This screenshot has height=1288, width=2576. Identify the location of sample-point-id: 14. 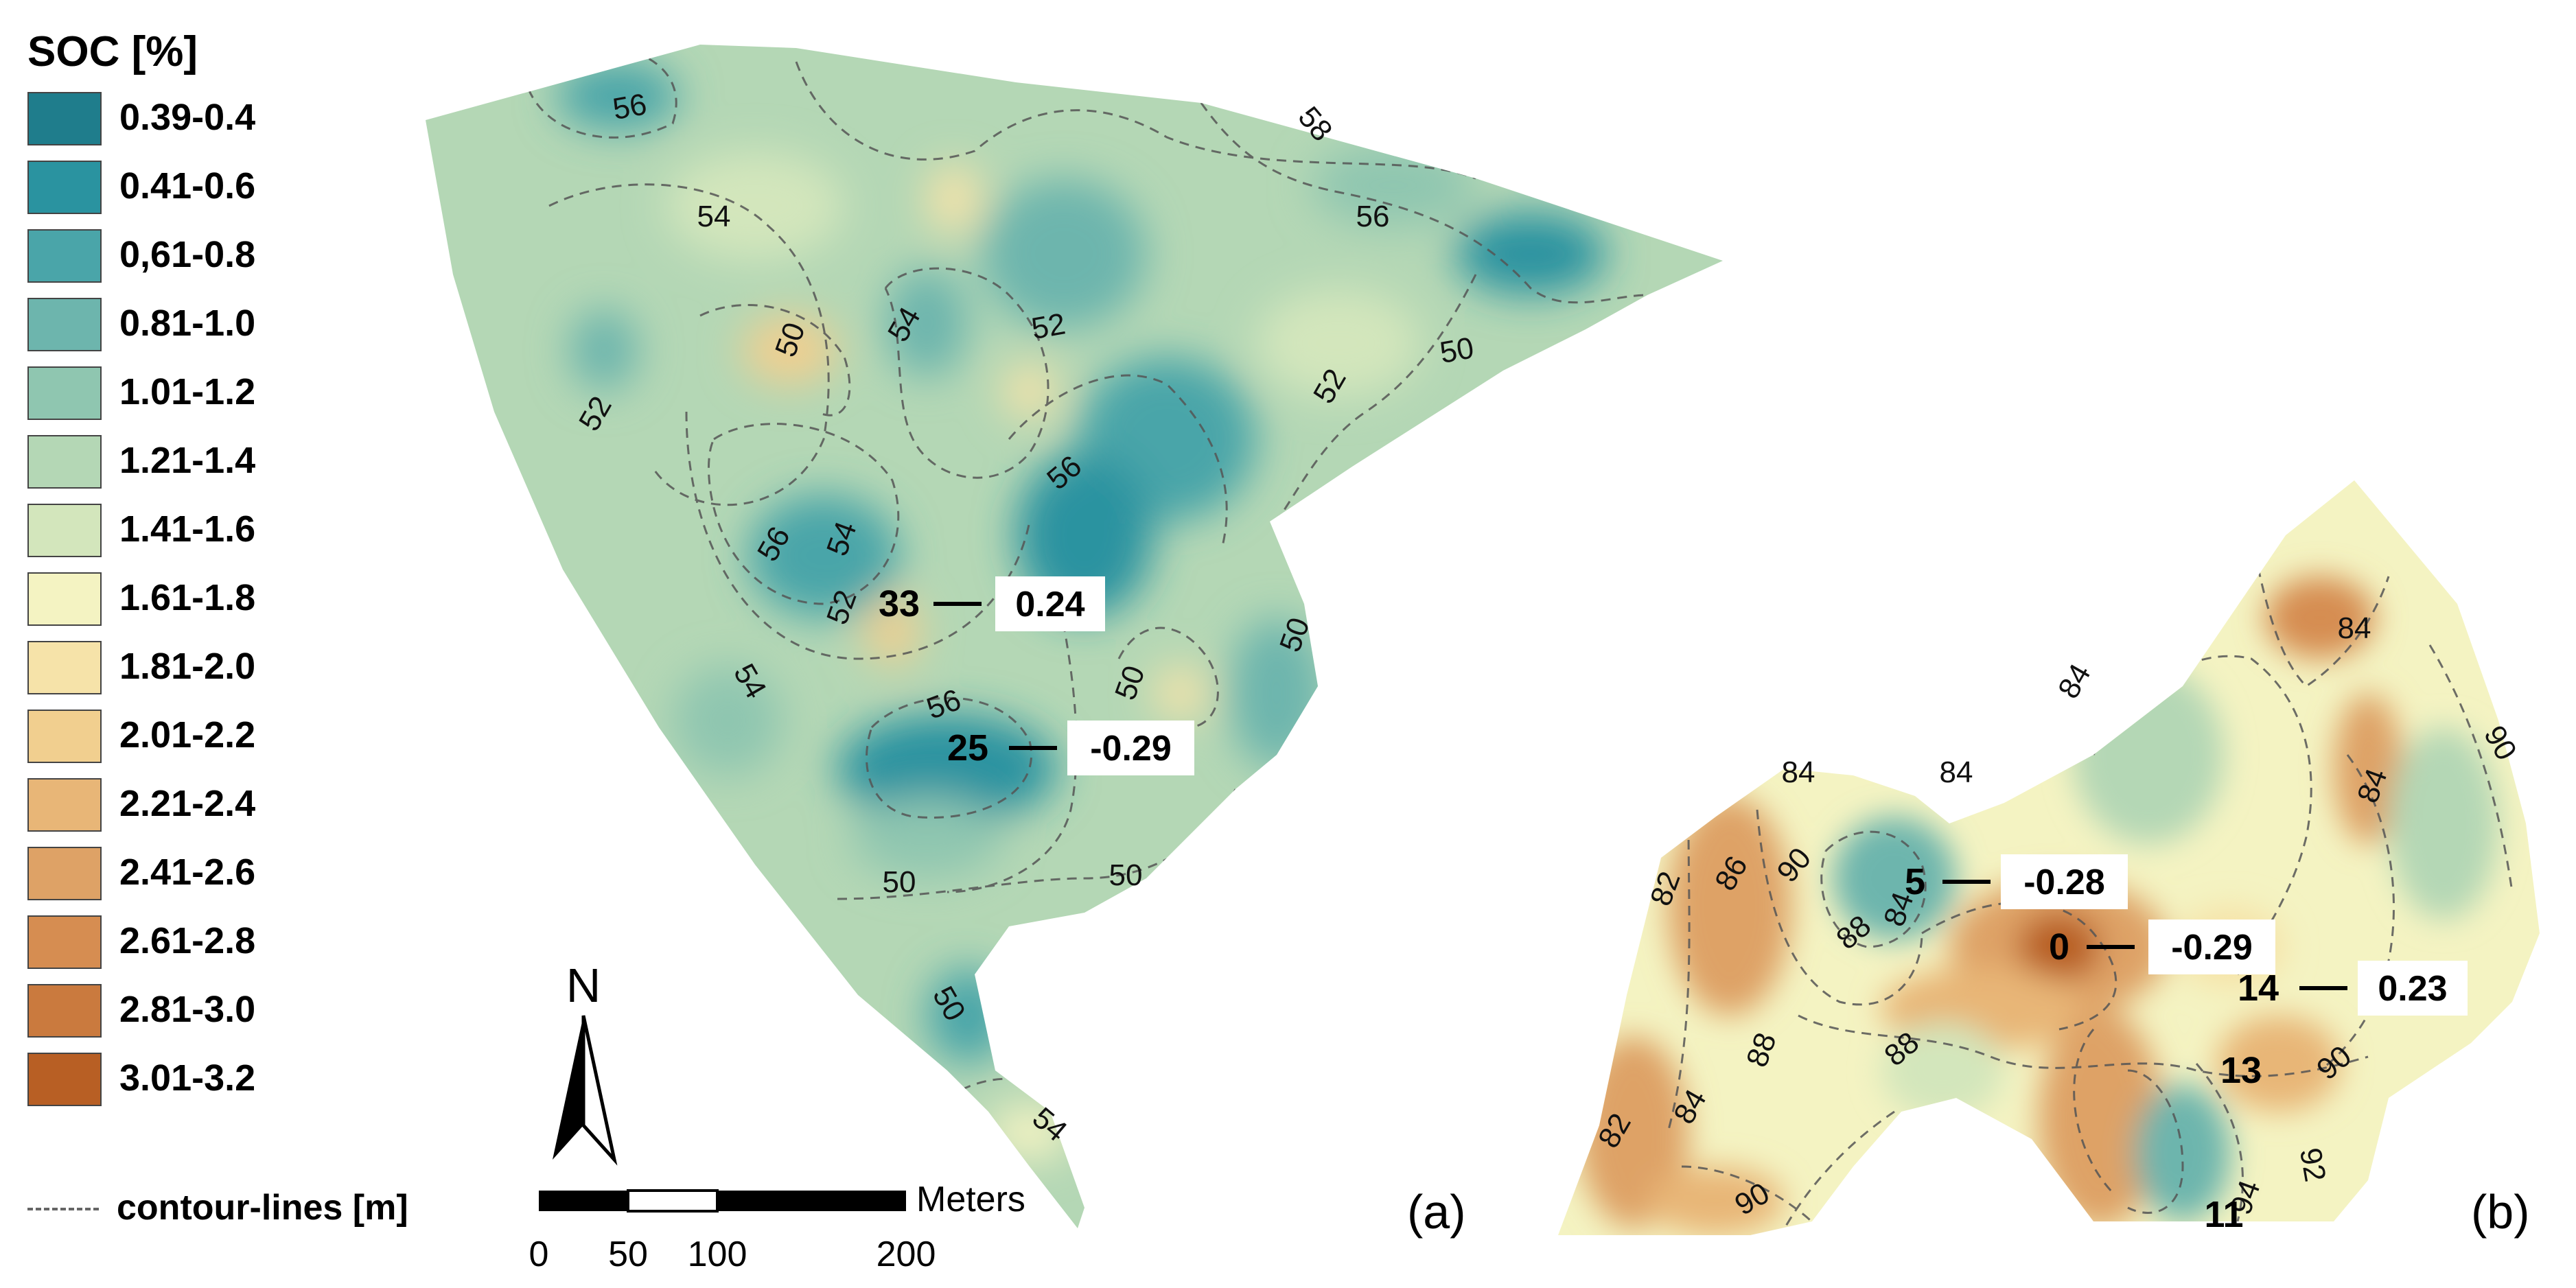
(2258, 988).